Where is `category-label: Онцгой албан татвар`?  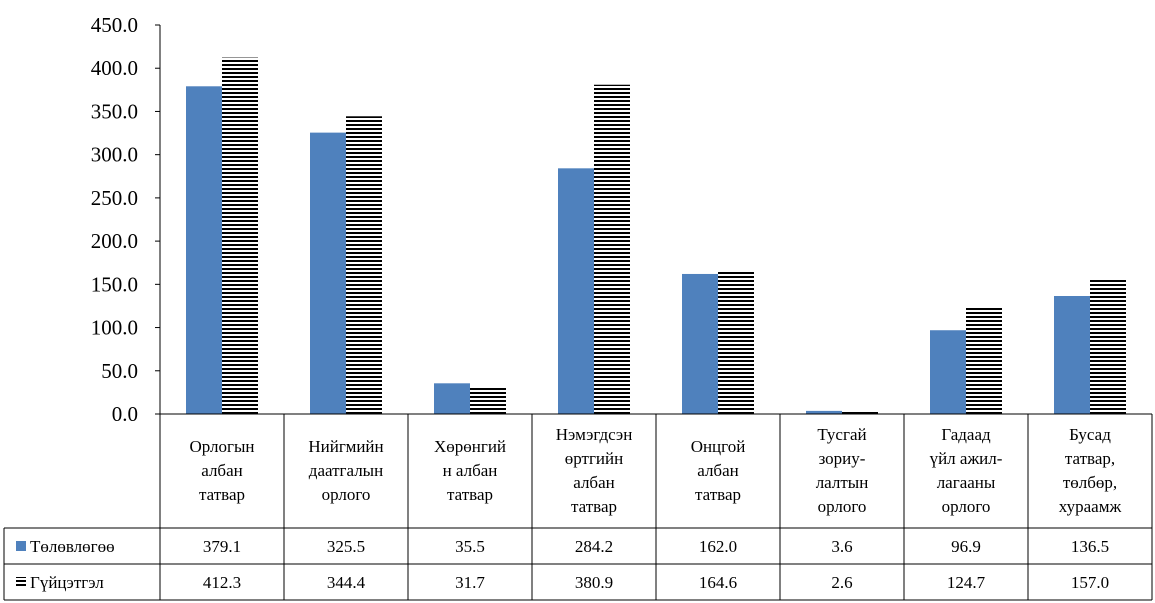 category-label: Онцгой албан татвар is located at coordinates (718, 470).